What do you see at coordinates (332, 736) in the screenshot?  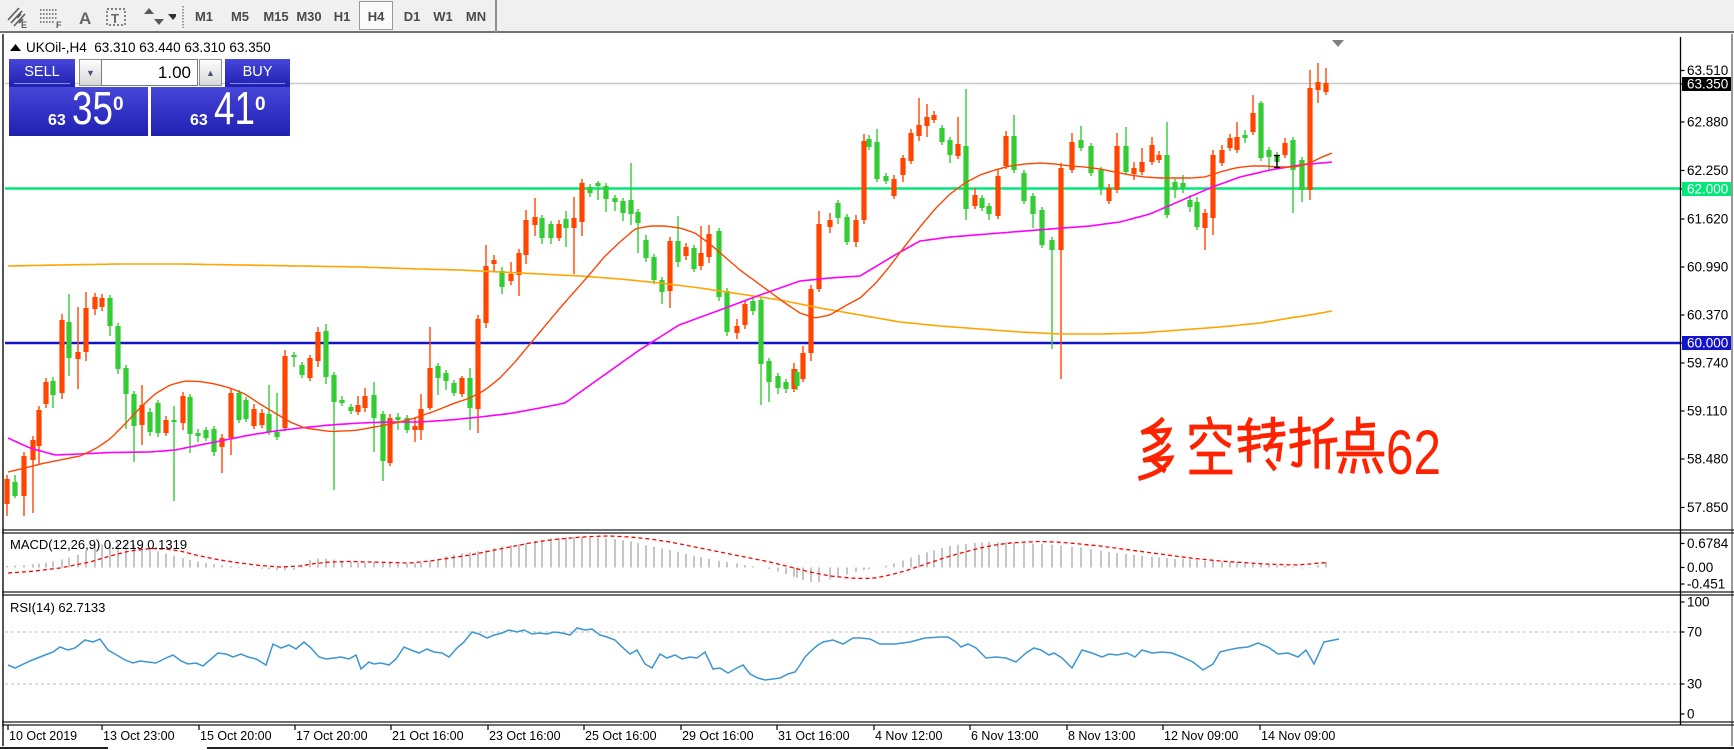 I see `svg-text: 17 Oct 20:00` at bounding box center [332, 736].